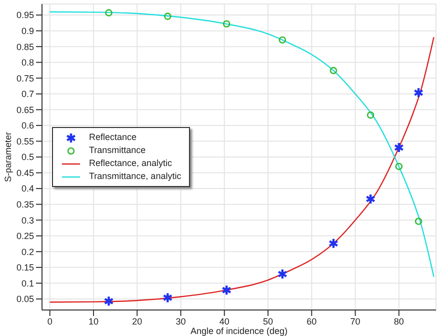 The width and height of the screenshot is (447, 336). I want to click on y-tick-label: 0.75, so click(25, 78).